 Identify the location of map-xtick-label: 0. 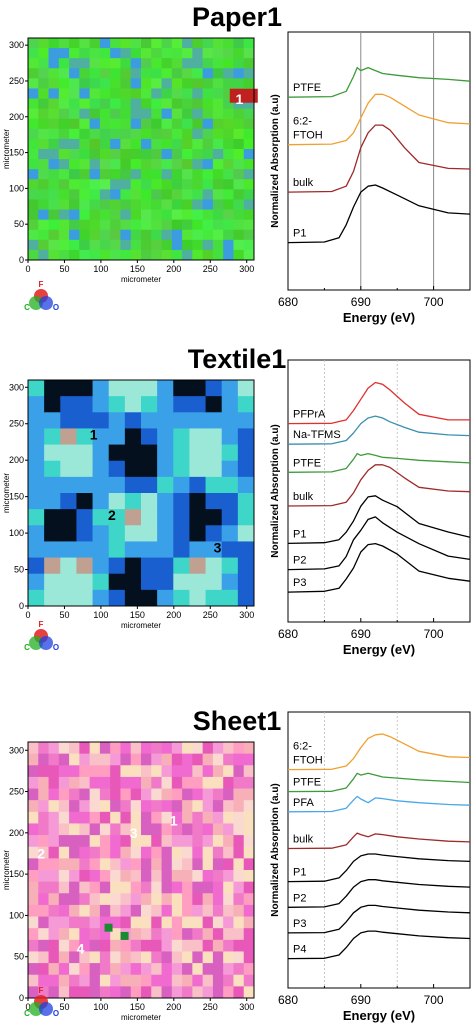
(27, 615).